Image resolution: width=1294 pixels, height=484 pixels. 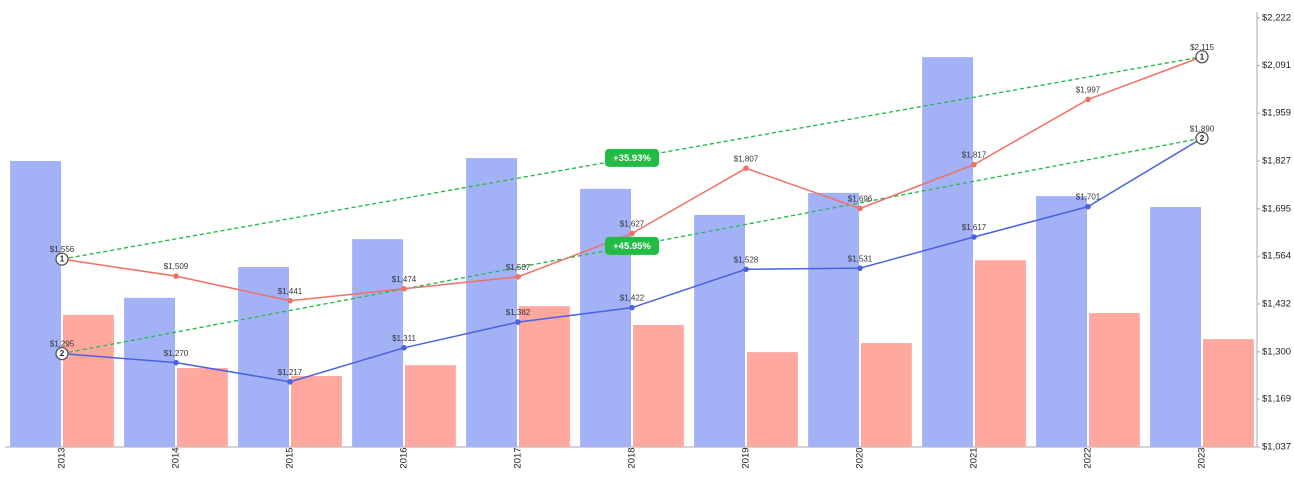 I want to click on x-tick-label: 2021, so click(x=974, y=457).